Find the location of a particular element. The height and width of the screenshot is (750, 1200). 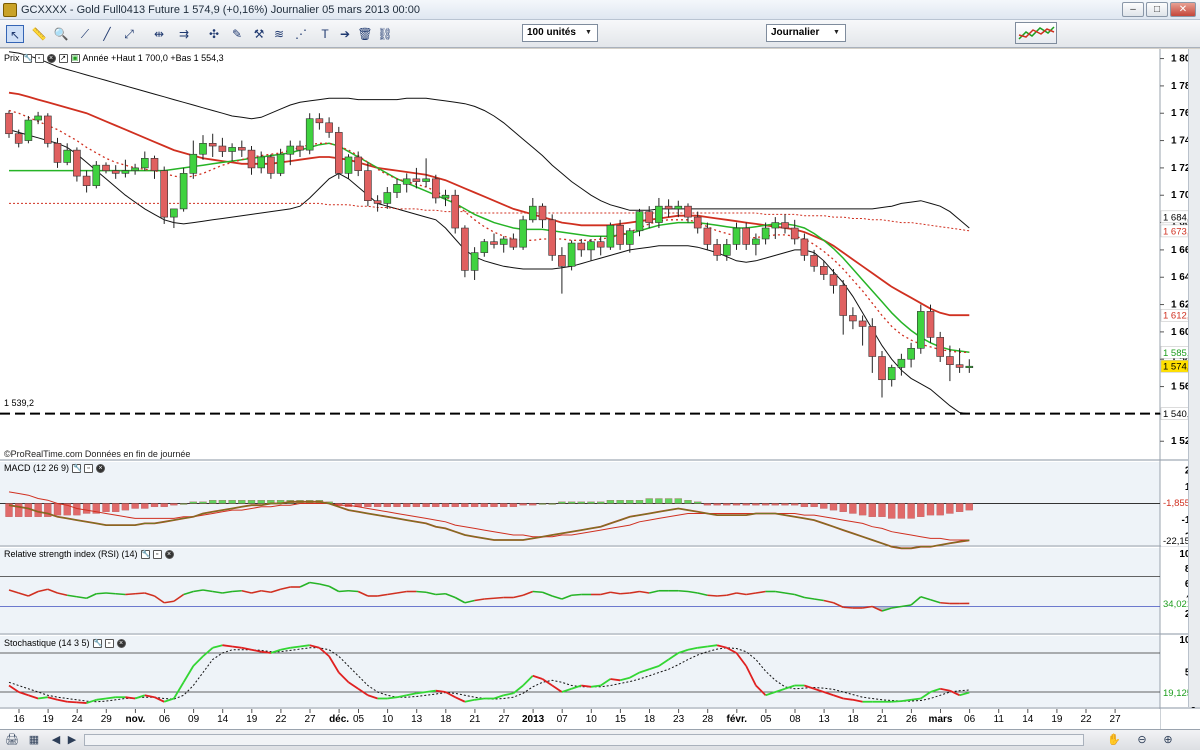

ray-icon: ⤢ is located at coordinates (129, 34).